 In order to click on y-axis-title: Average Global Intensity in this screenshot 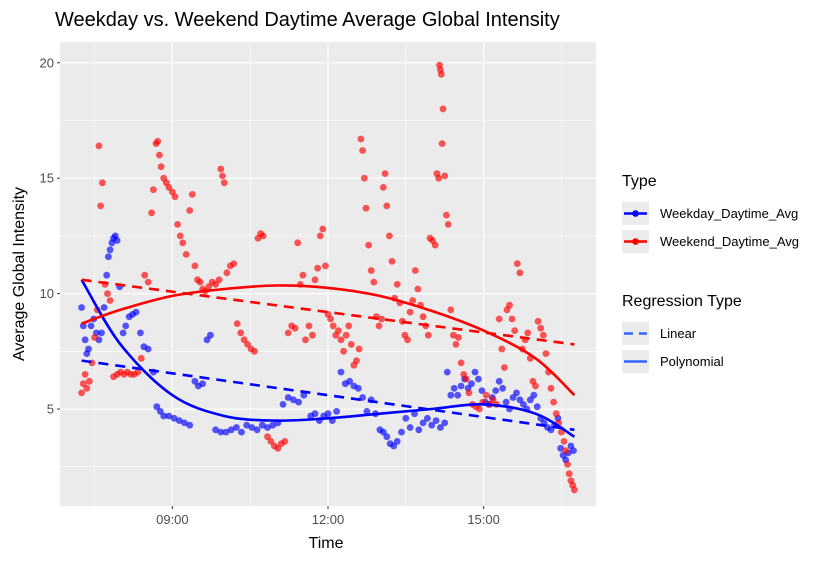, I will do `click(19, 274)`.